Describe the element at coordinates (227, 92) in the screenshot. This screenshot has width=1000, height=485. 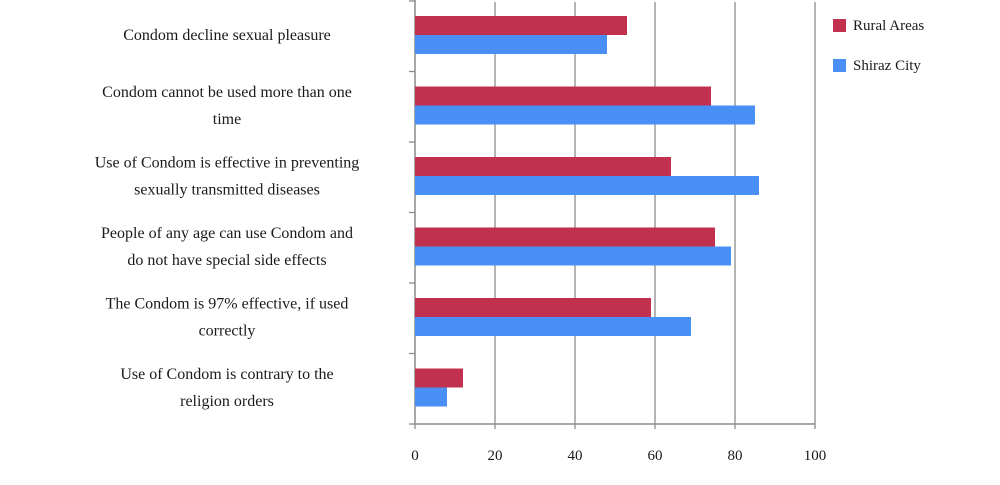
I see `category-label-line: Condom cannot be used more than one` at that location.